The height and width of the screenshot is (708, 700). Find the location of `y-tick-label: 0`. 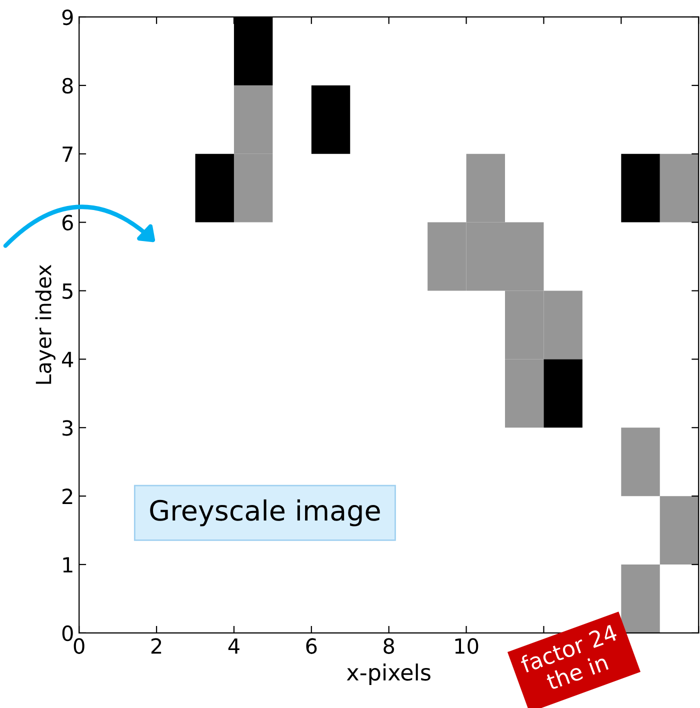

y-tick-label: 0 is located at coordinates (67, 633).